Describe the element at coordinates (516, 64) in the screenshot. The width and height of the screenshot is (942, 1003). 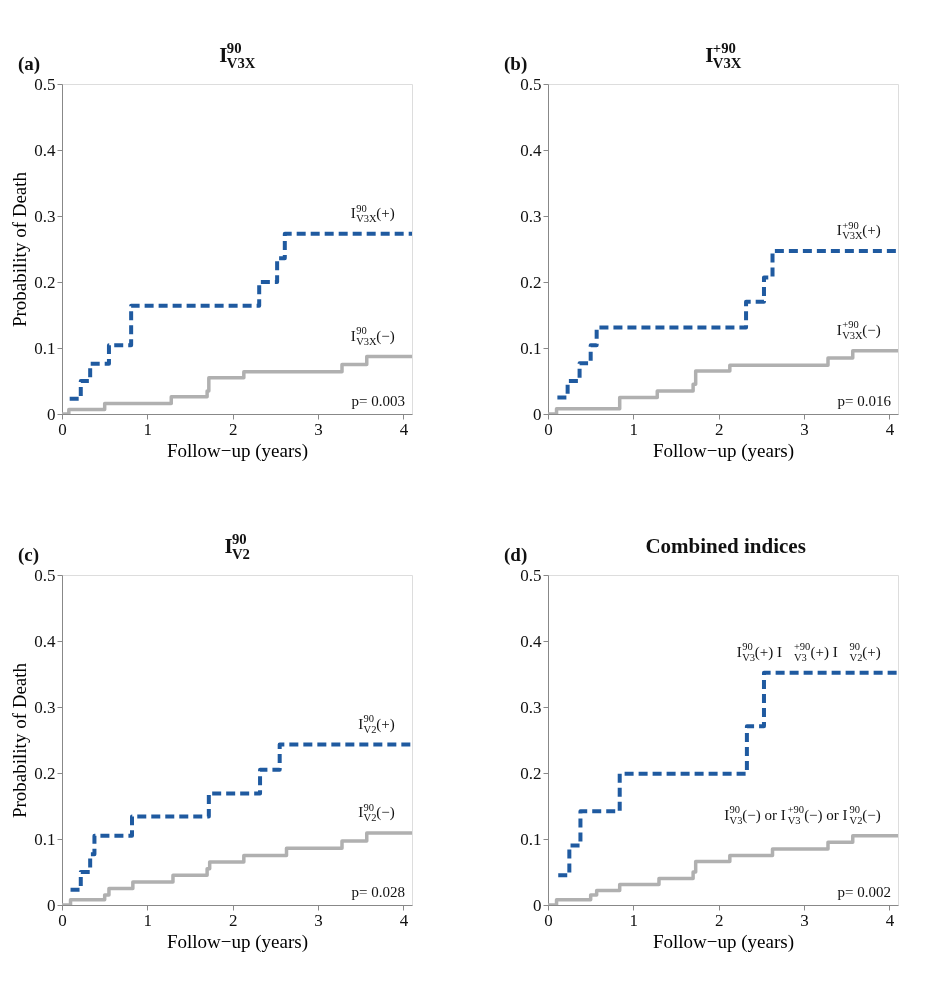
I see `text: (b)` at that location.